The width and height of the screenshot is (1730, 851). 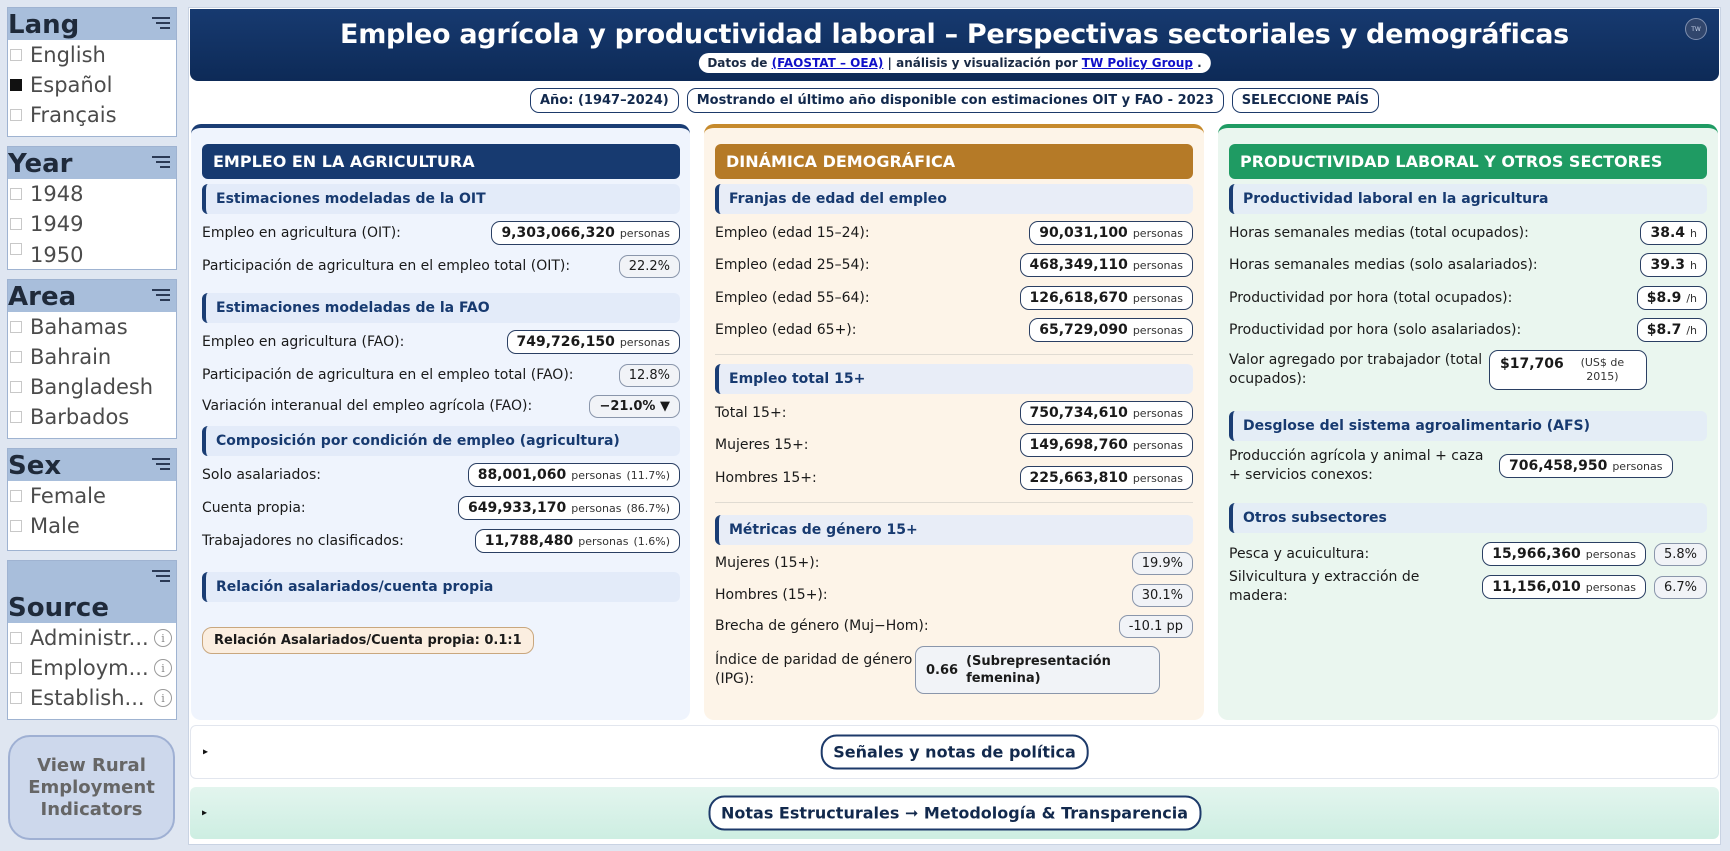 I want to click on lang-option-francais: Français, so click(x=92, y=115).